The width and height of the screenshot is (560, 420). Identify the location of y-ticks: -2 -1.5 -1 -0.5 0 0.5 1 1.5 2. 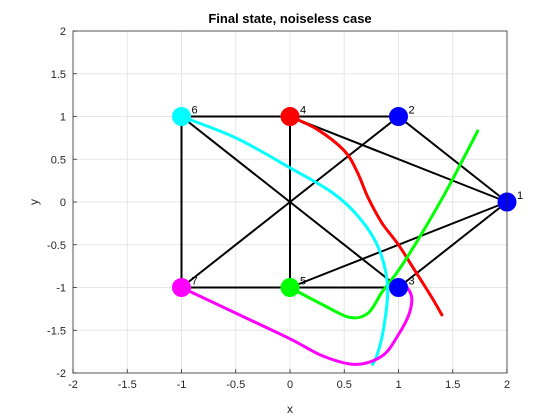
(62, 203).